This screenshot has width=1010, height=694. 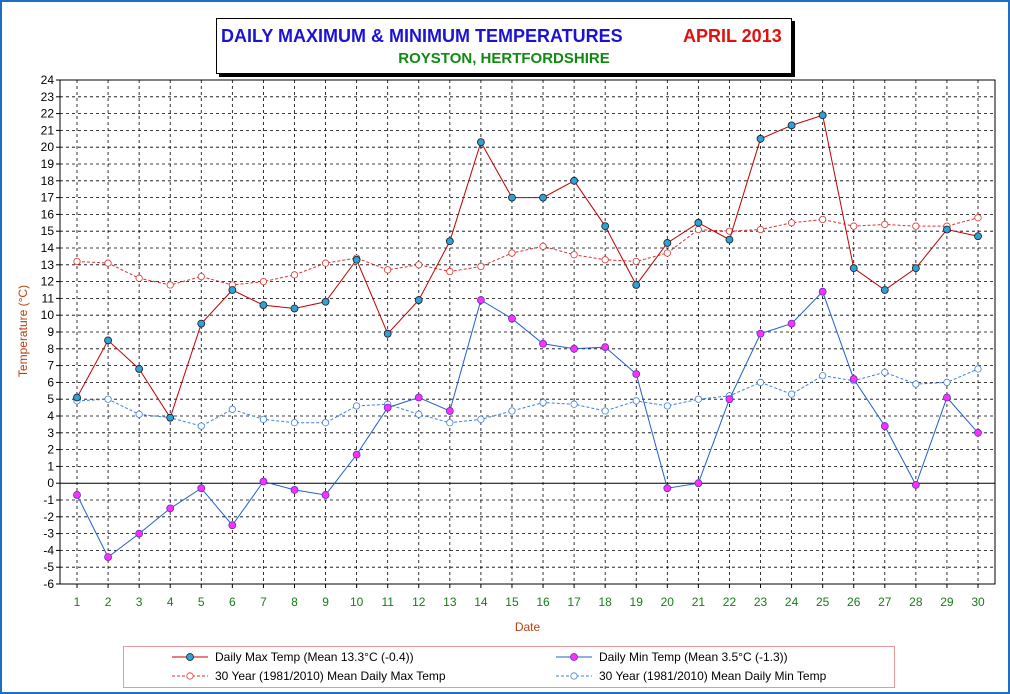 What do you see at coordinates (574, 657) in the screenshot?
I see `legend-swatch-min` at bounding box center [574, 657].